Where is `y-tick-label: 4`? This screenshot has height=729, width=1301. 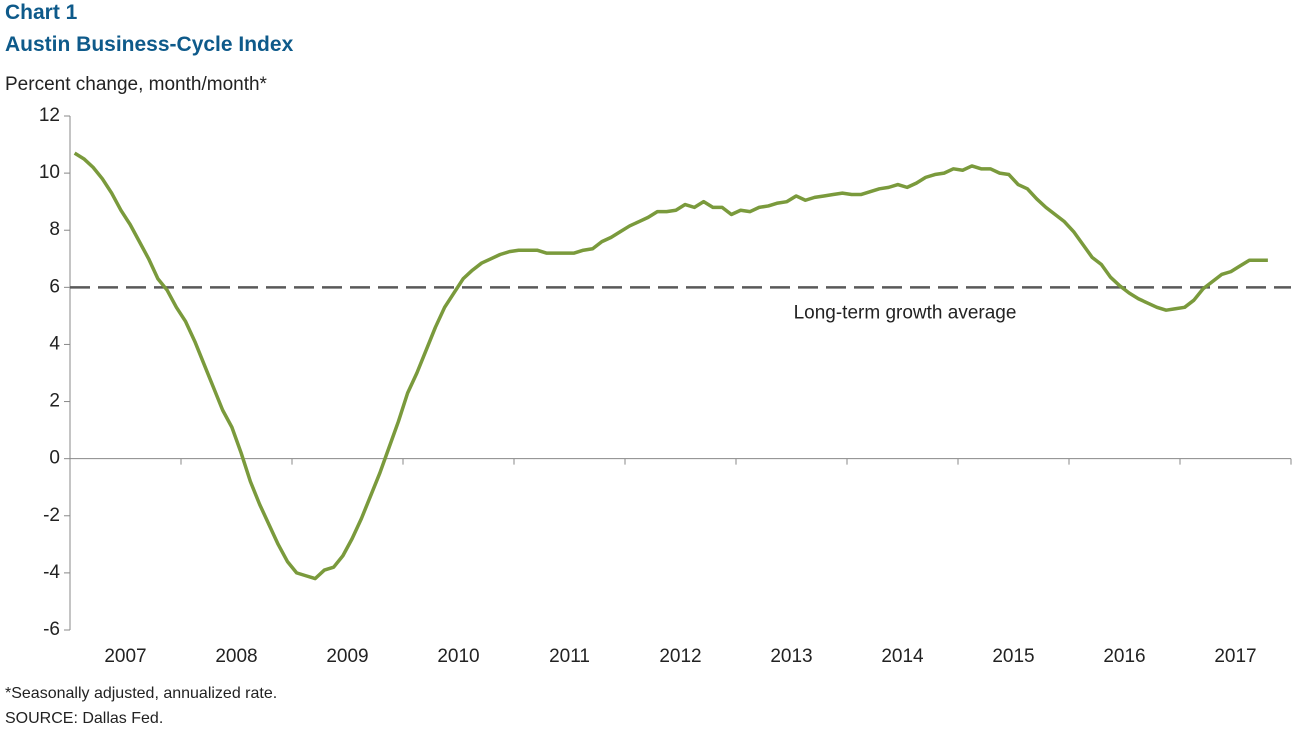 y-tick-label: 4 is located at coordinates (54, 343).